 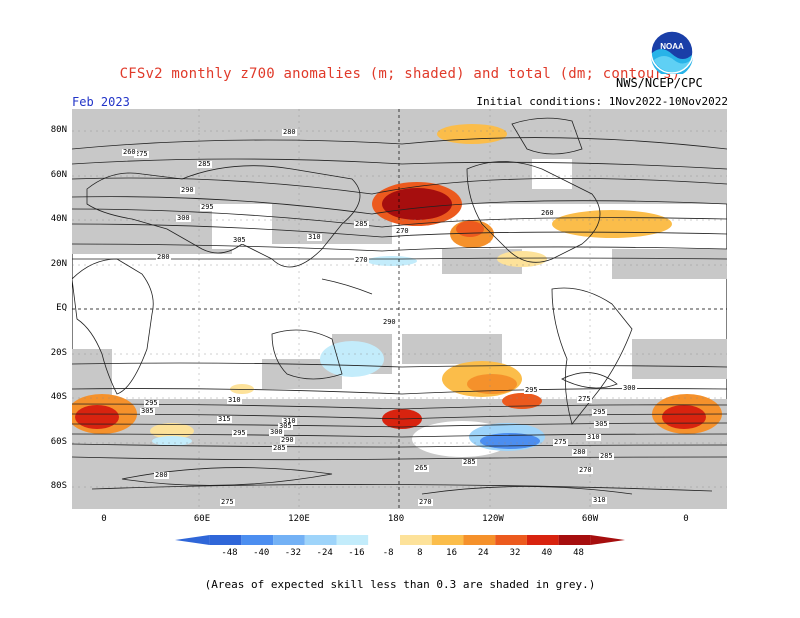 What do you see at coordinates (202, 519) in the screenshot?
I see `lon-tick-label: 60E` at bounding box center [202, 519].